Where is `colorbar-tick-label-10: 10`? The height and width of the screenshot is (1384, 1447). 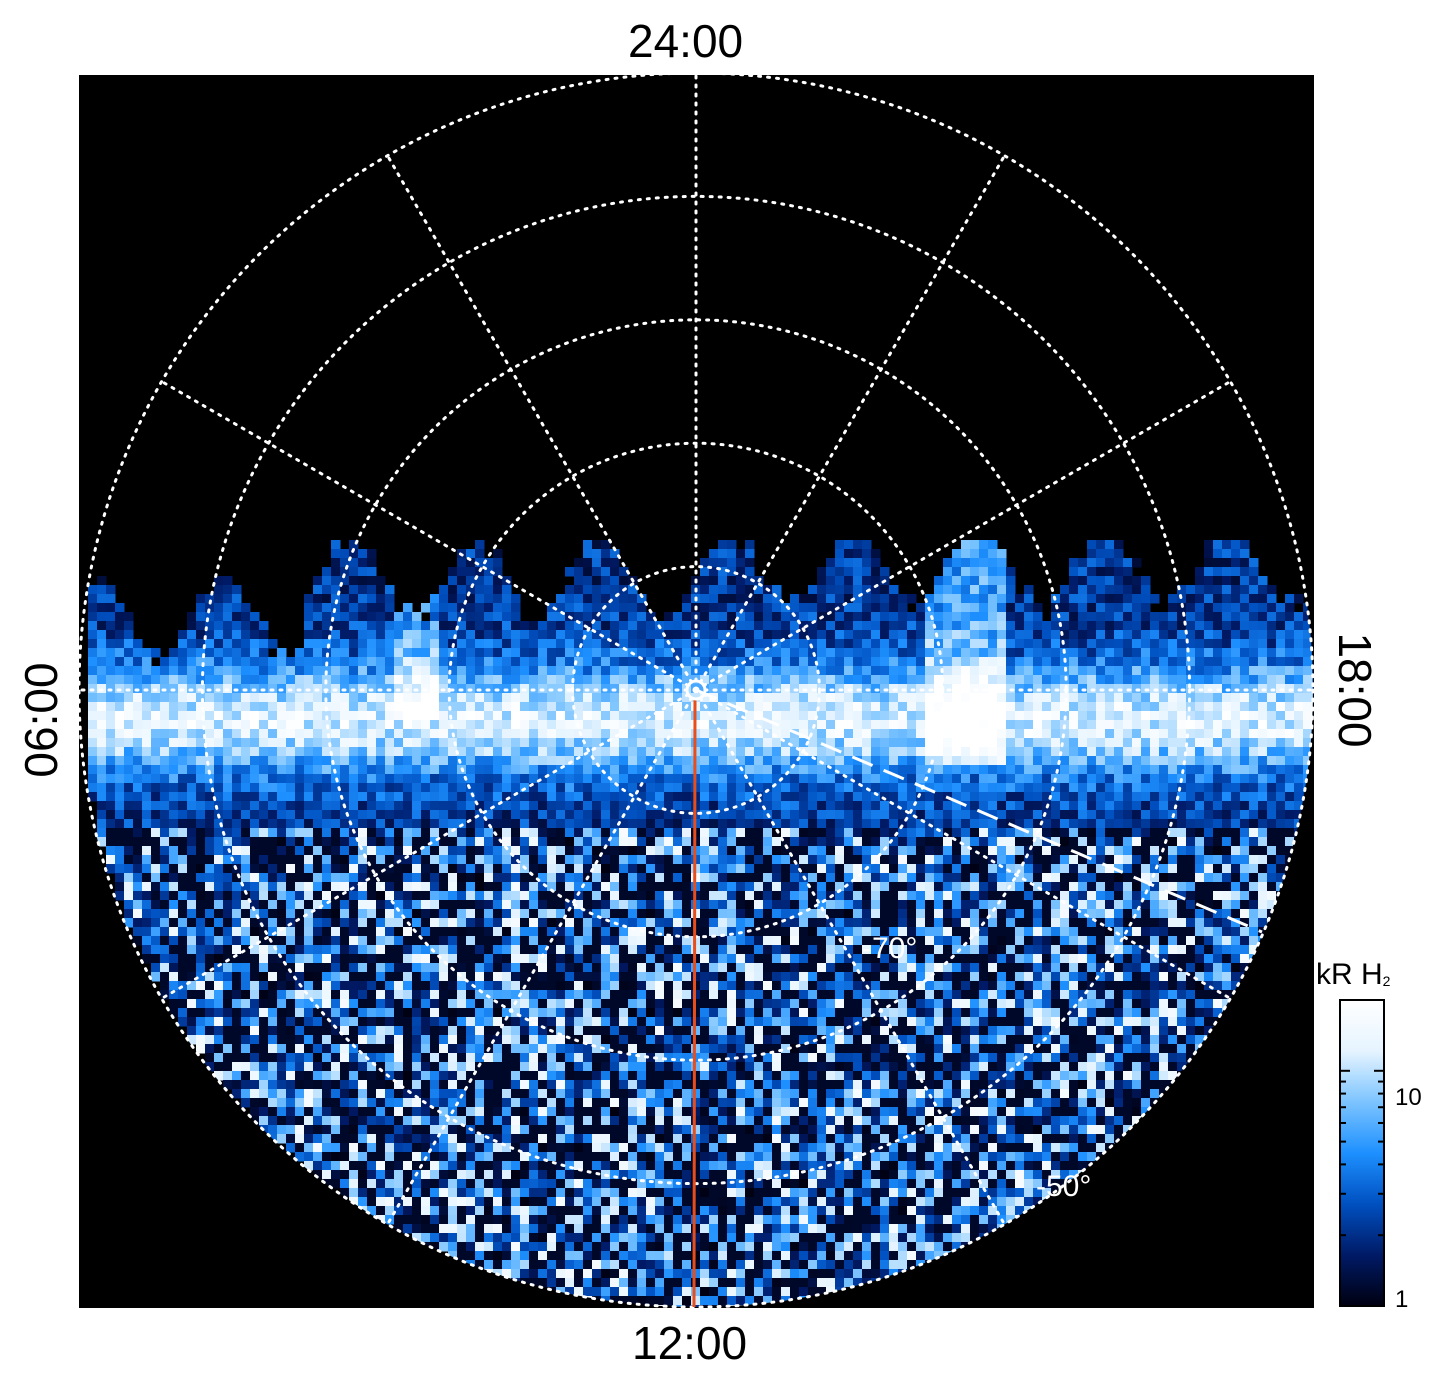 colorbar-tick-label-10: 10 is located at coordinates (1408, 1097).